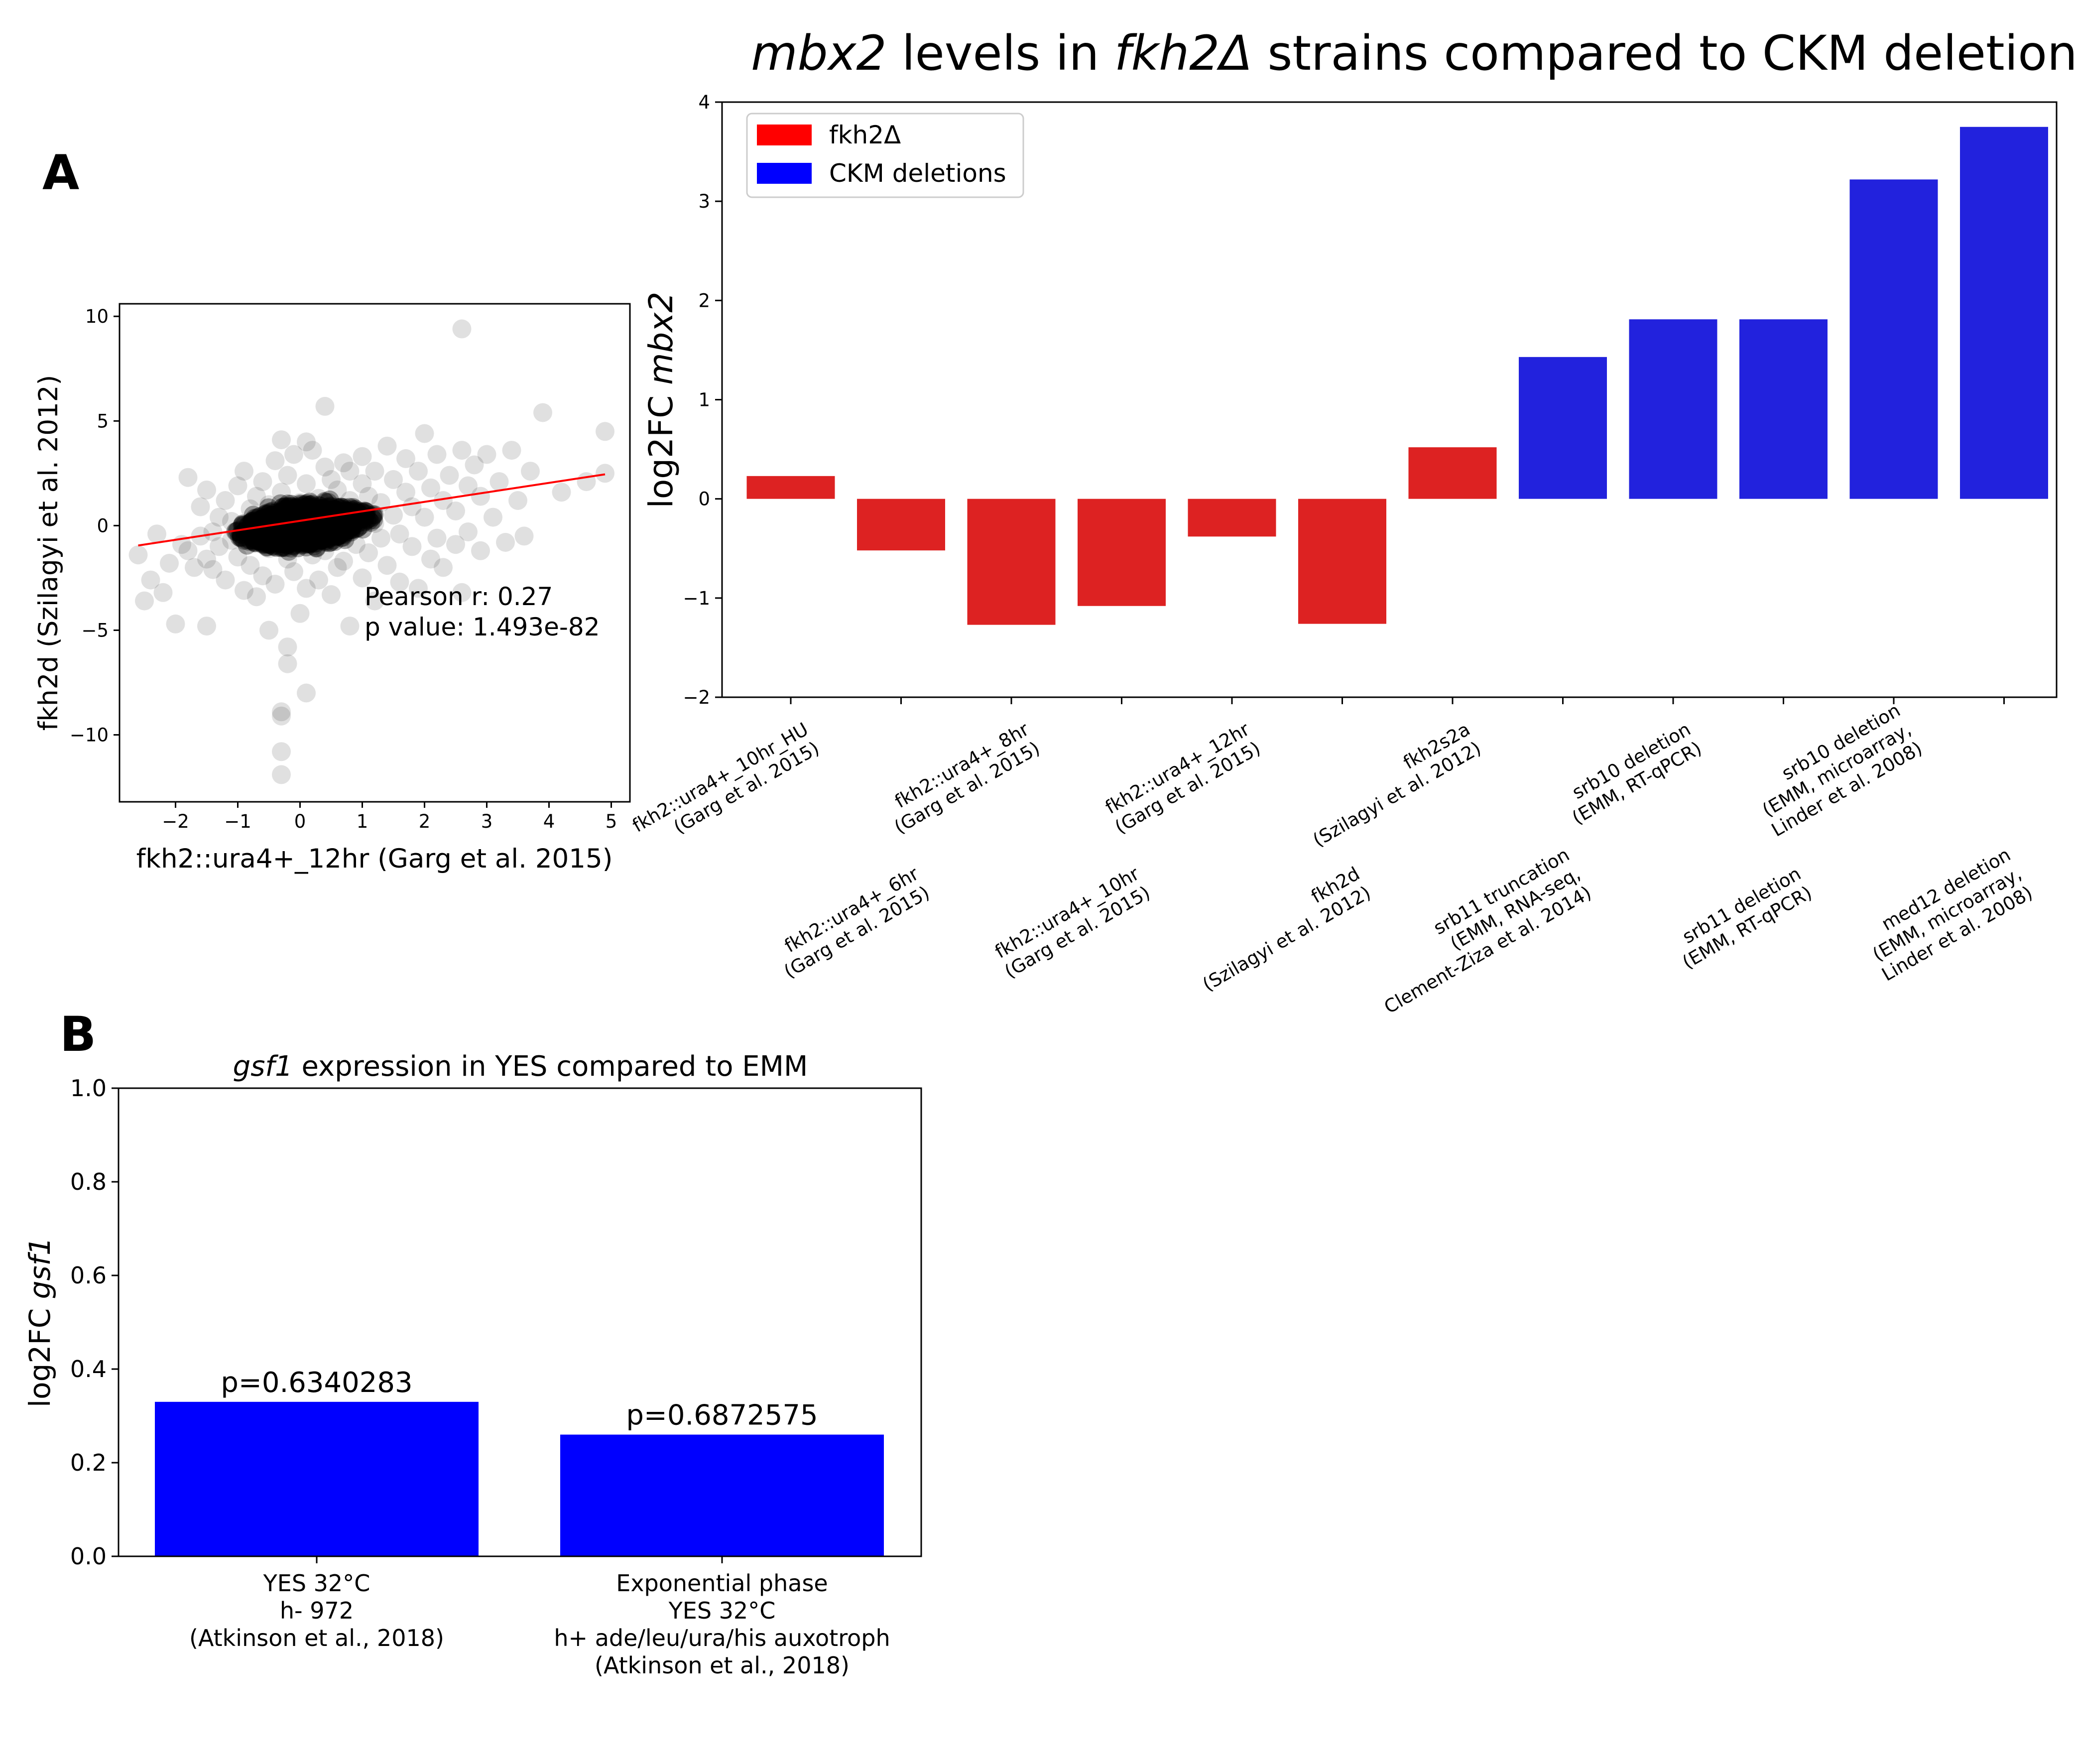 Image resolution: width=2075 pixels, height=1764 pixels. I want to click on gsf1-y-ticks: 0.0 0.2 0.4 0.6 0.8 1.0, so click(95, 1322).